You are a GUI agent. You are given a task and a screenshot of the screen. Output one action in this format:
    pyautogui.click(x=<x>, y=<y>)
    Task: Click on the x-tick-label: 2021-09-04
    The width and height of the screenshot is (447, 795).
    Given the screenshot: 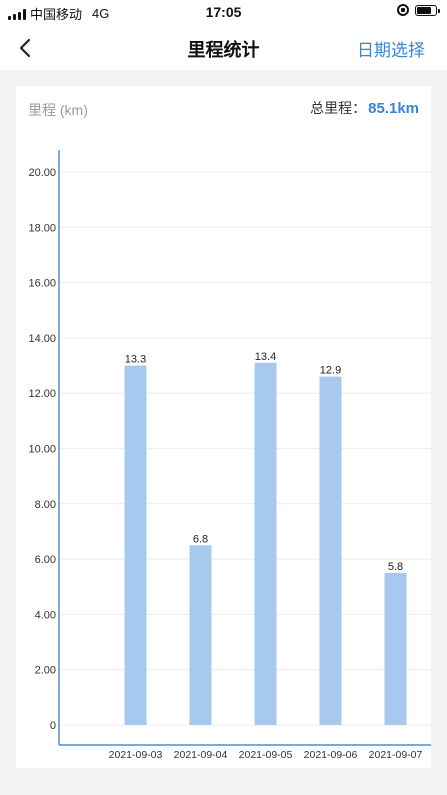 What is the action you would take?
    pyautogui.click(x=201, y=755)
    